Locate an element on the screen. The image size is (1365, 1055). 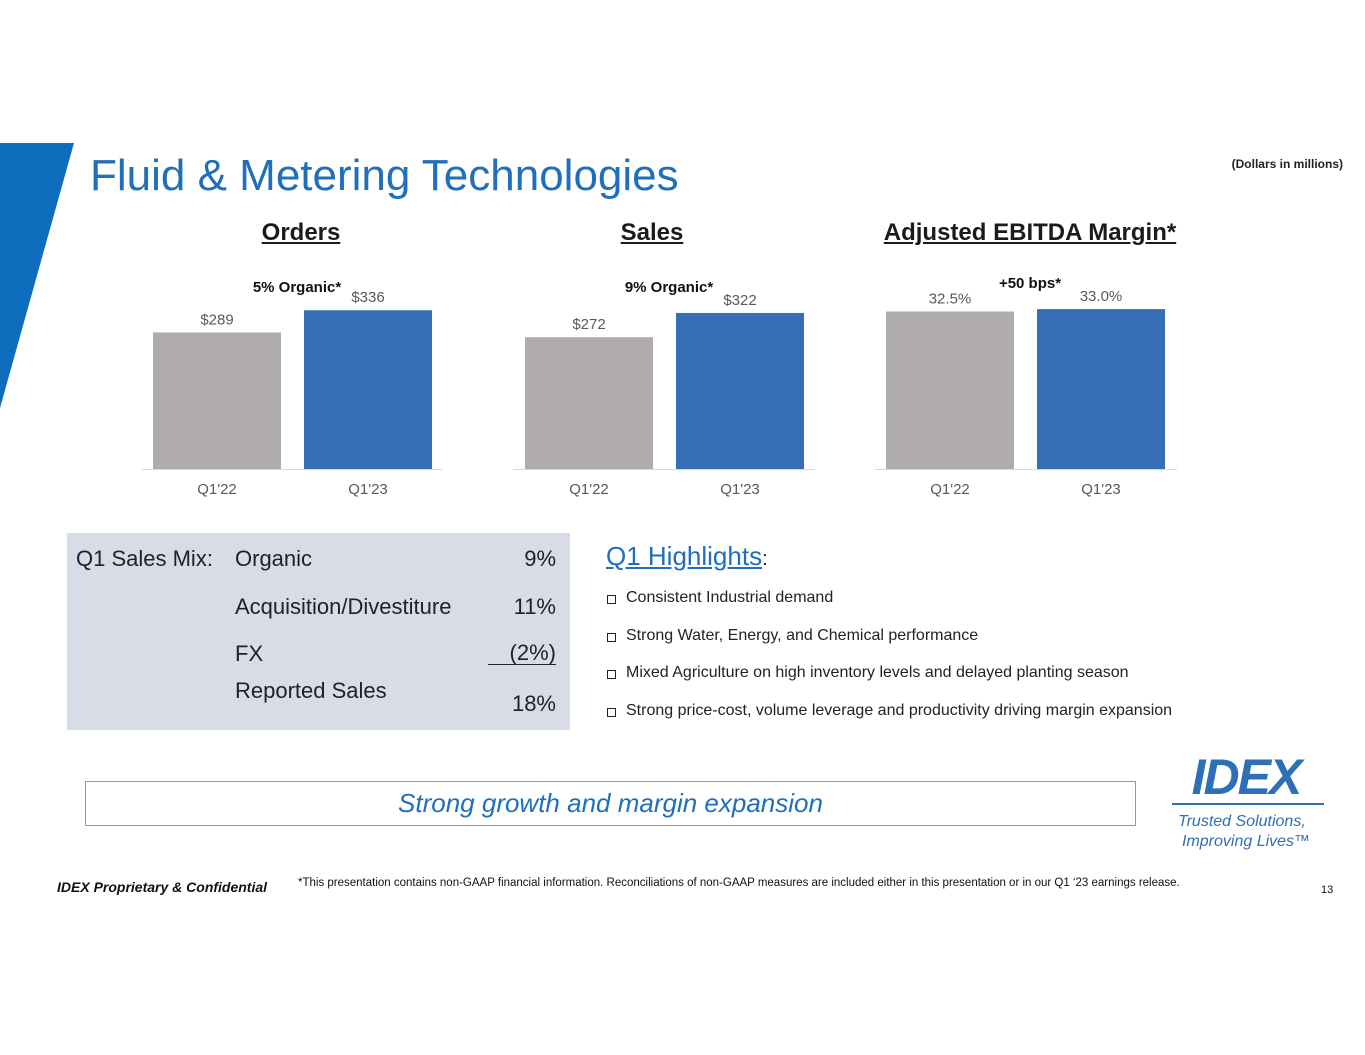
list-item-text: Consistent Industrial demand is located at coordinates (730, 597).